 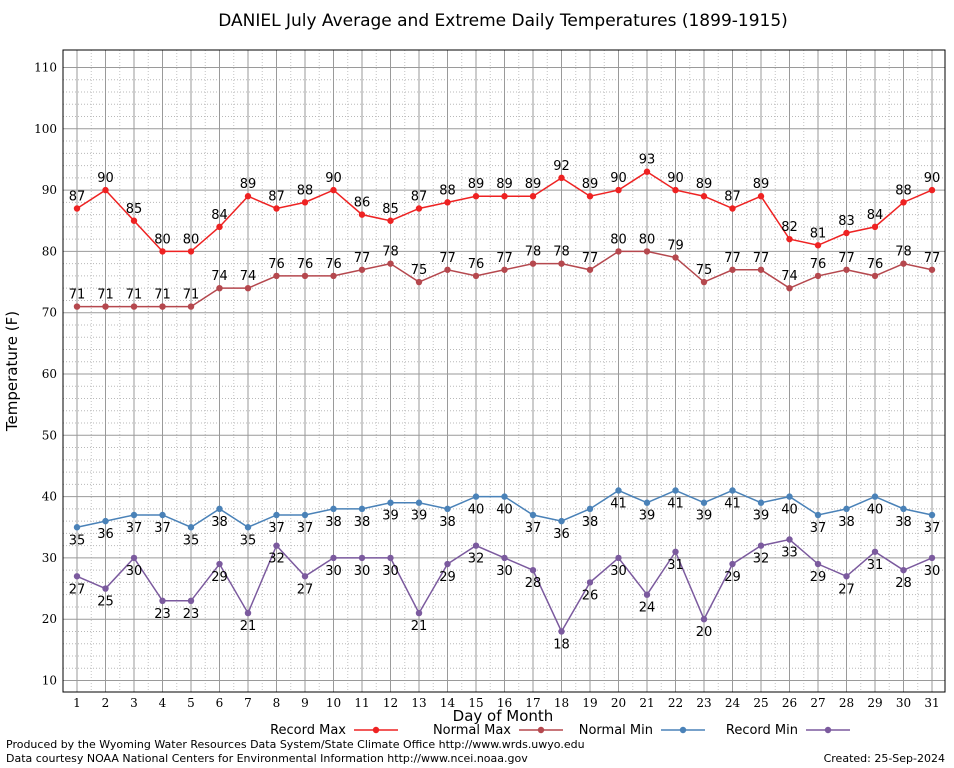 What do you see at coordinates (846, 703) in the screenshot?
I see `x-tick-label: 28` at bounding box center [846, 703].